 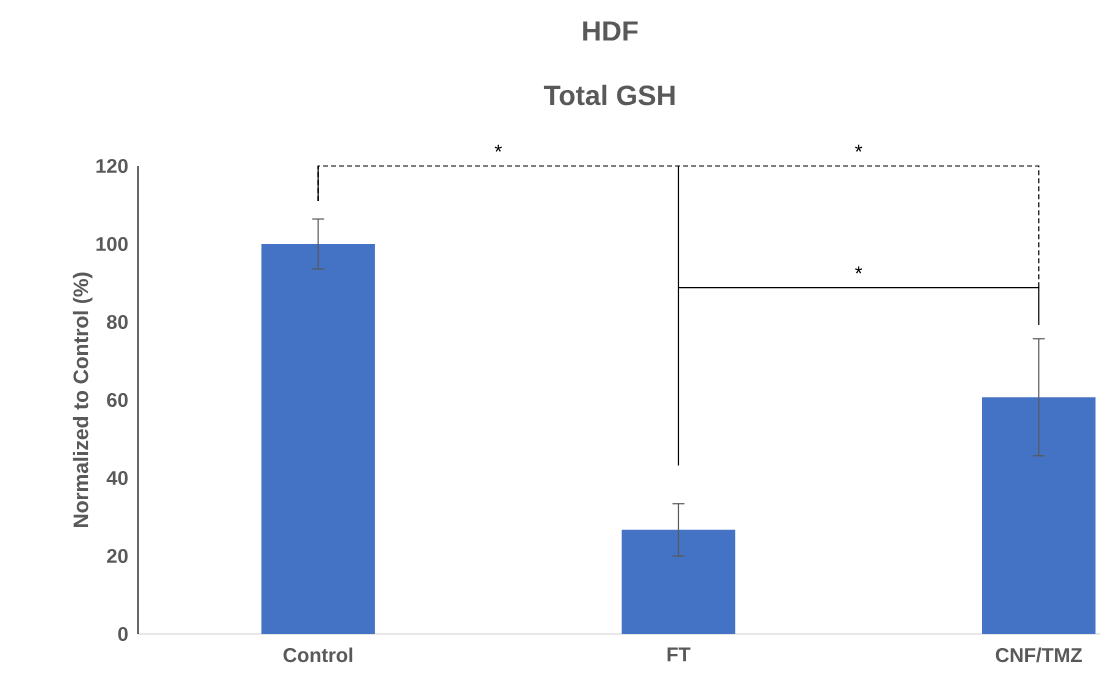 I want to click on chart-title: HDF, so click(x=610, y=31).